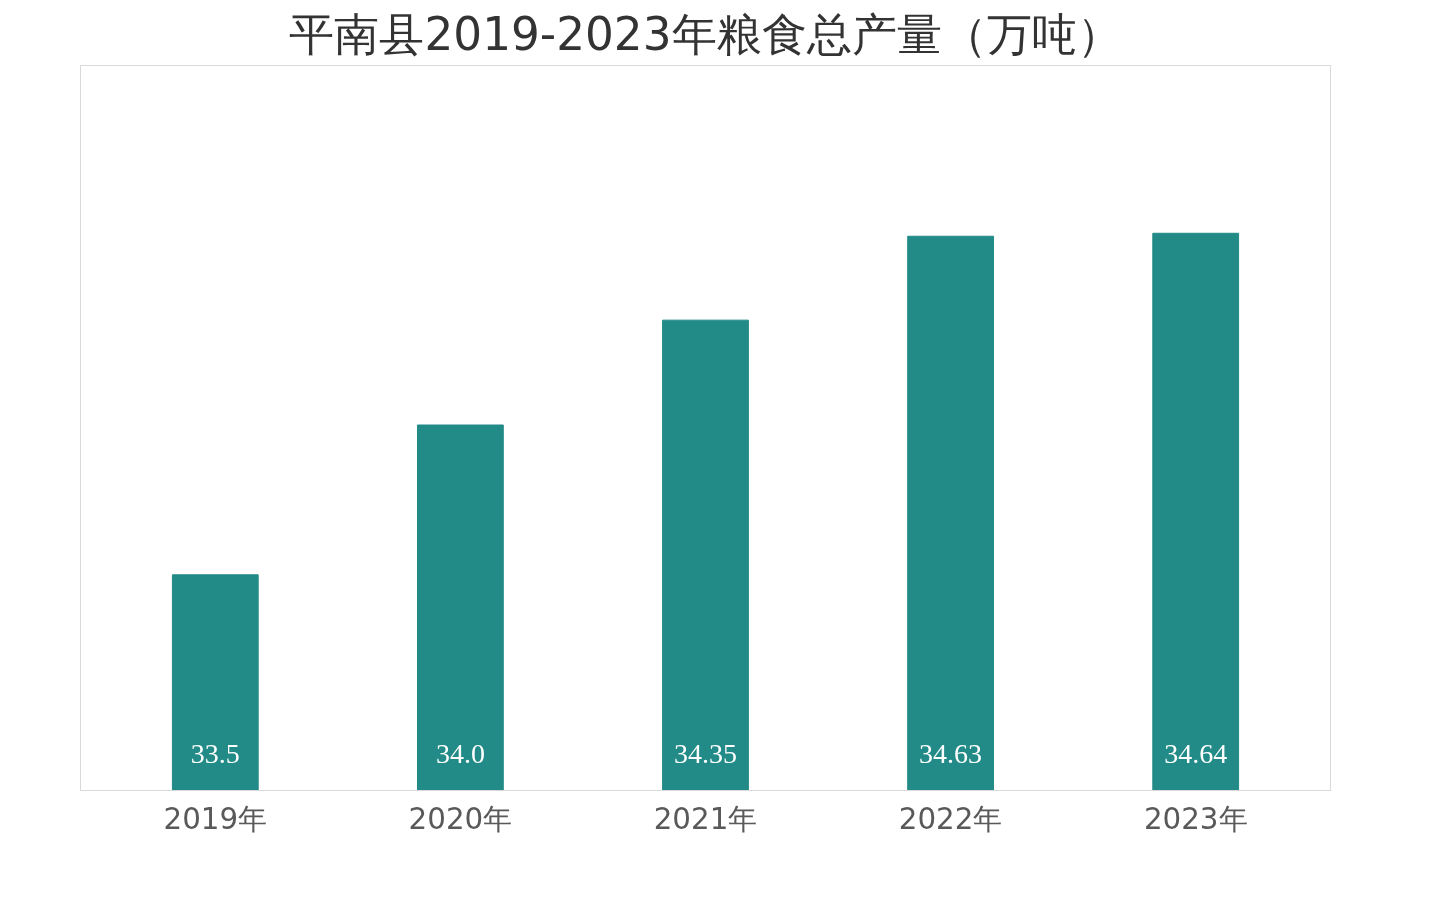 Image resolution: width=1446 pixels, height=918 pixels. Describe the element at coordinates (705, 34) in the screenshot. I see `chart-title: 平南县2019-2023年粮食总产量（万吨）` at that location.